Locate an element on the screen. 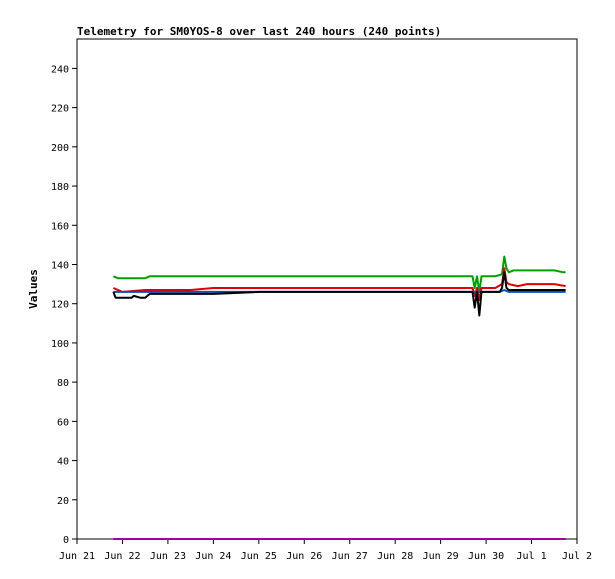 This screenshot has width=615, height=579. y-tick-label: 60 is located at coordinates (63, 422).